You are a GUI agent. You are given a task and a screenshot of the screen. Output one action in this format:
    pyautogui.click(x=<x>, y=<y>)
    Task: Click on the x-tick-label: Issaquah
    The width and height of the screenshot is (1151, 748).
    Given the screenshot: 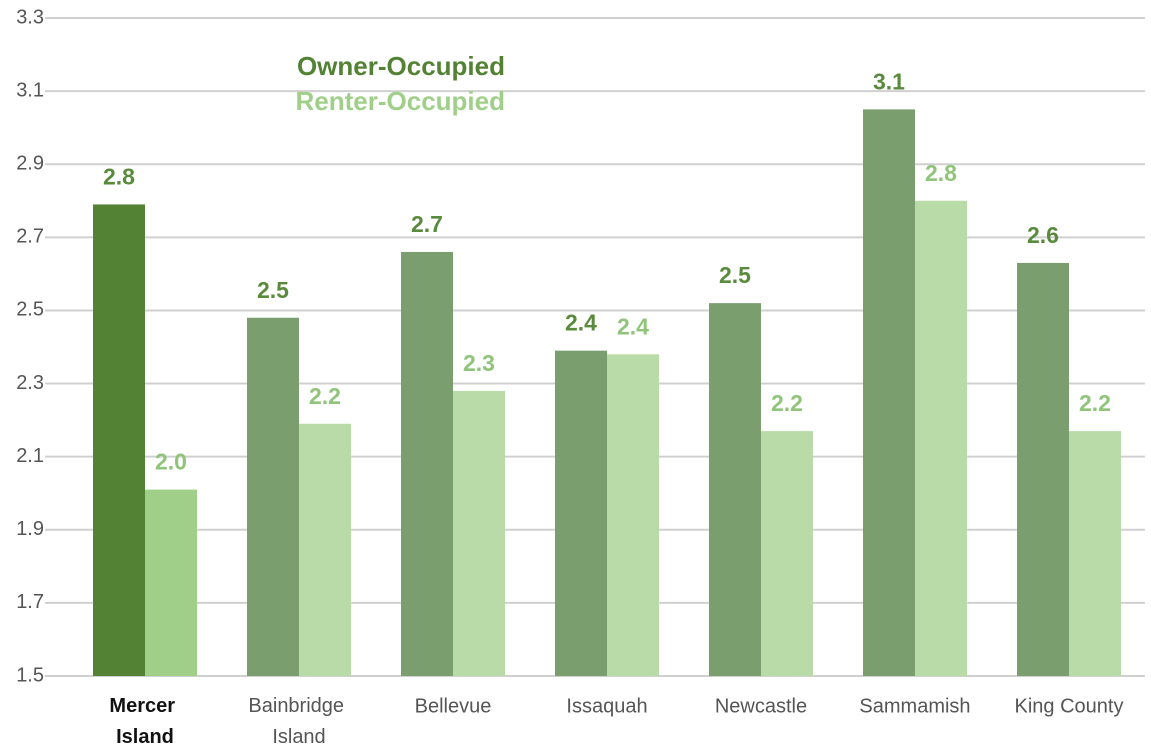 What is the action you would take?
    pyautogui.click(x=606, y=706)
    